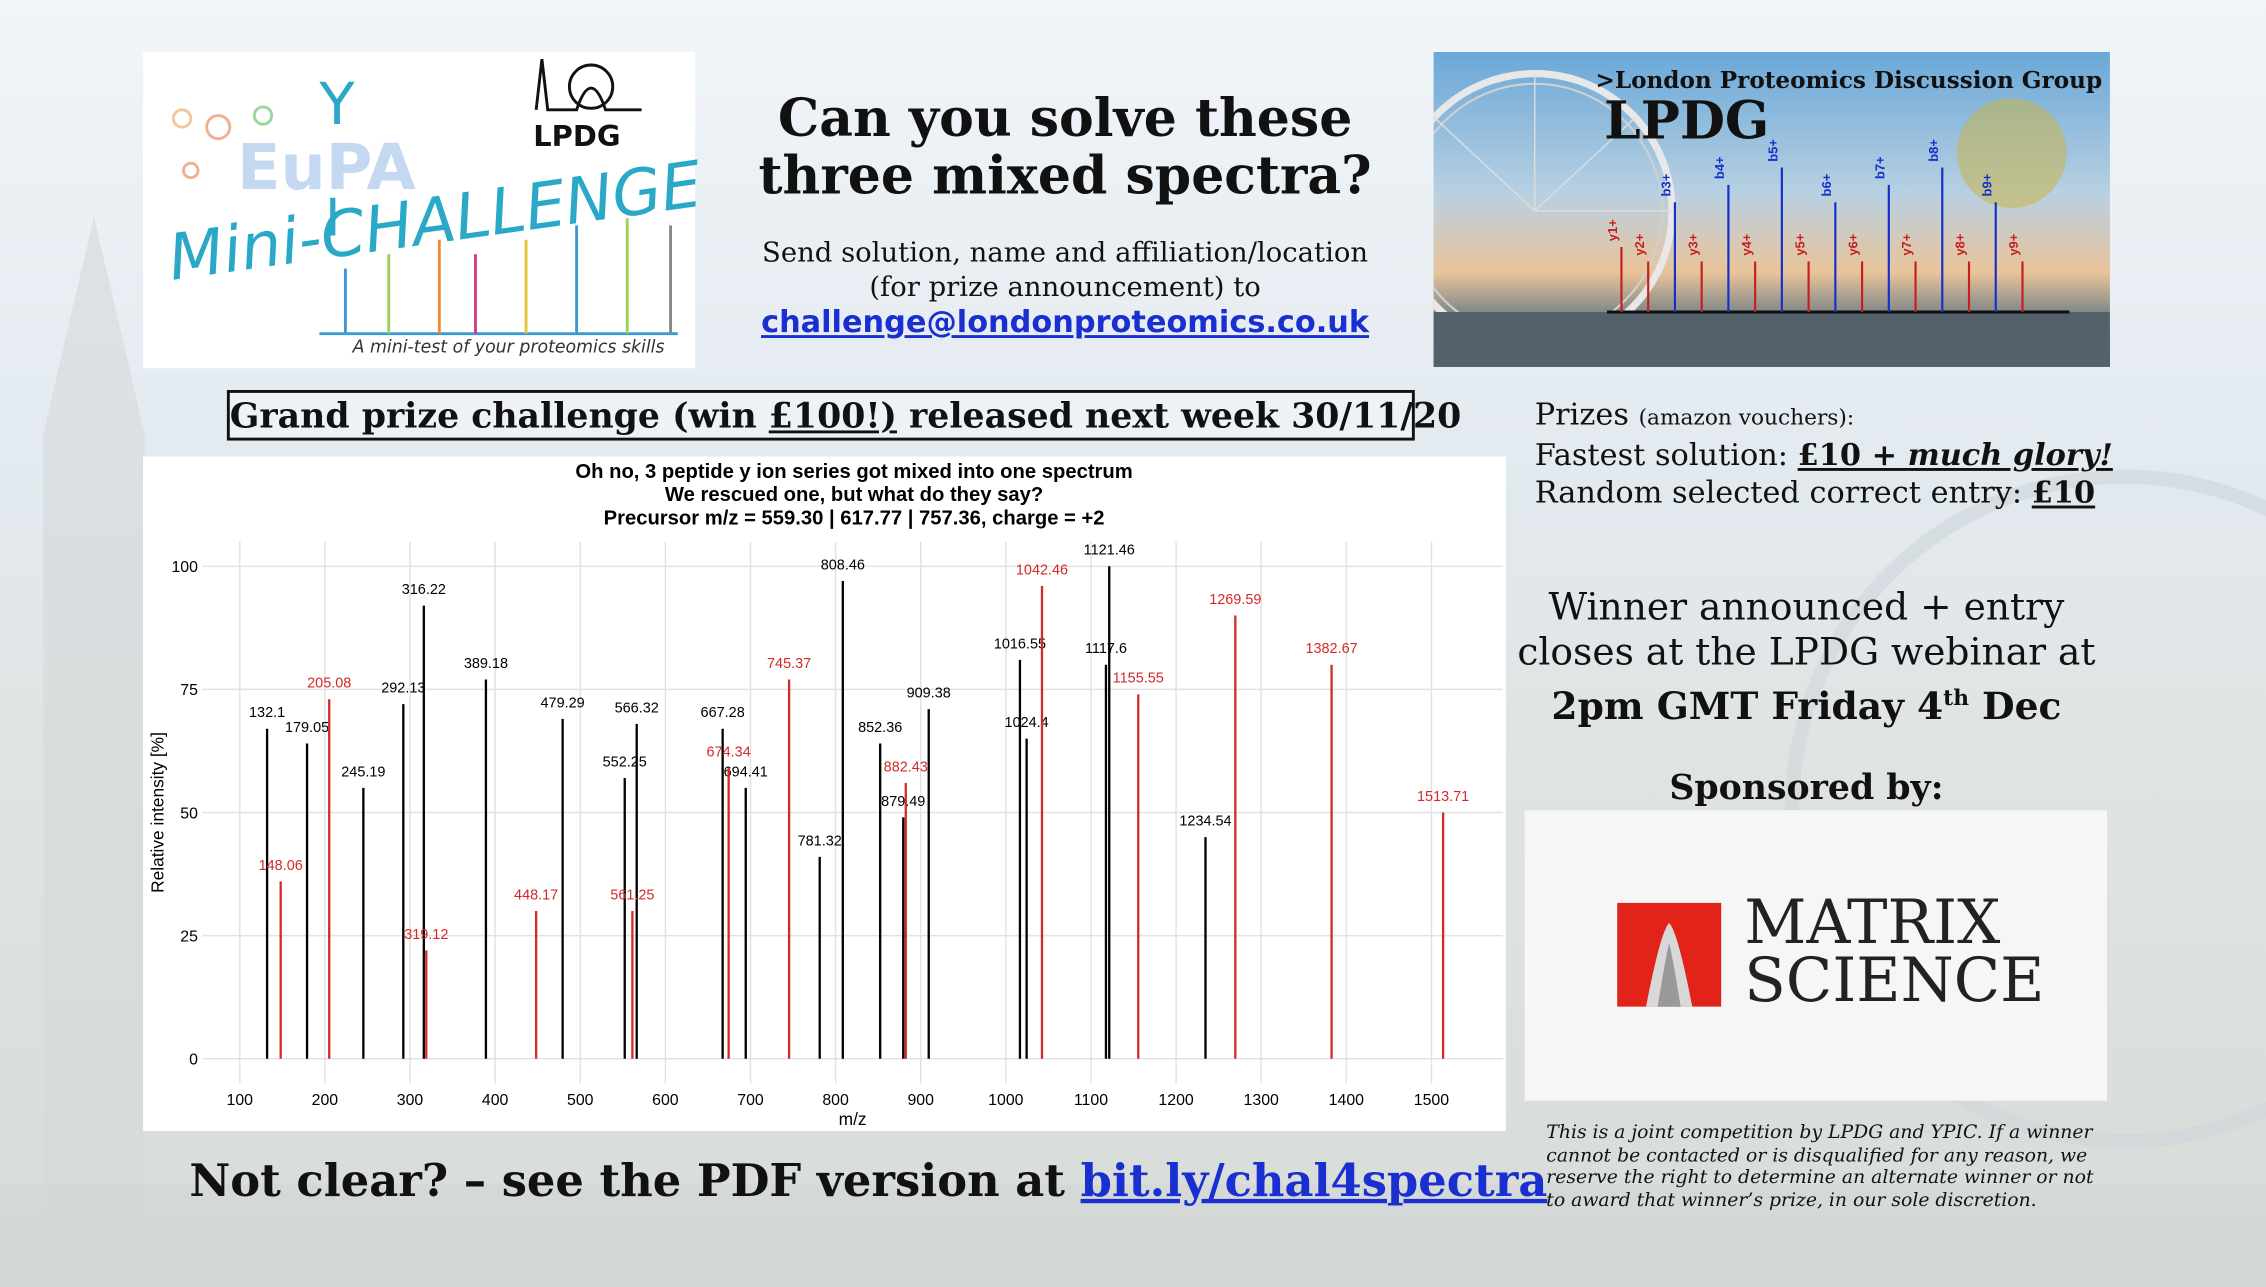  What do you see at coordinates (189, 690) in the screenshot?
I see `y-tick-label: 75` at bounding box center [189, 690].